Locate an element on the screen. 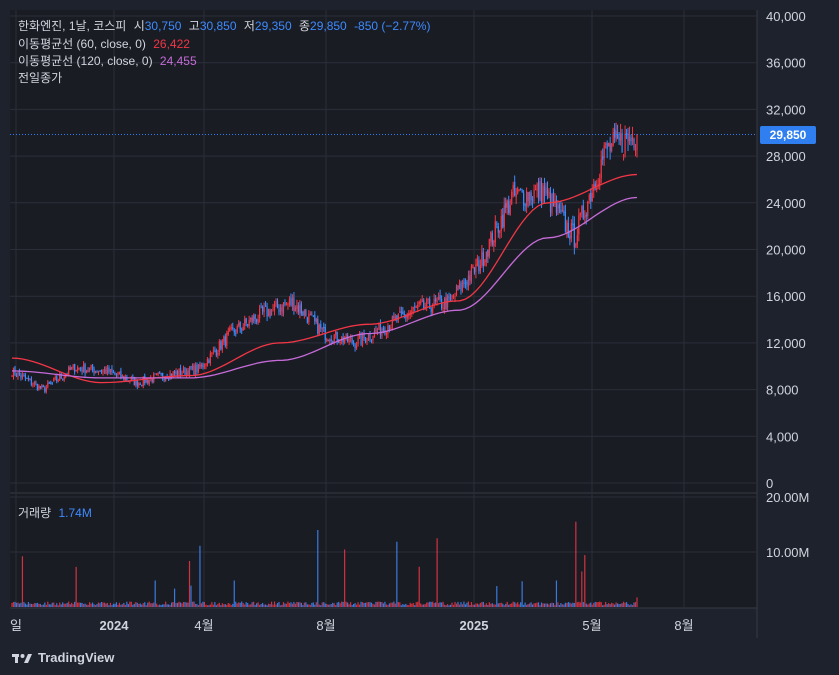 This screenshot has width=839, height=675. tradingview-logo: TradingView is located at coordinates (63, 657).